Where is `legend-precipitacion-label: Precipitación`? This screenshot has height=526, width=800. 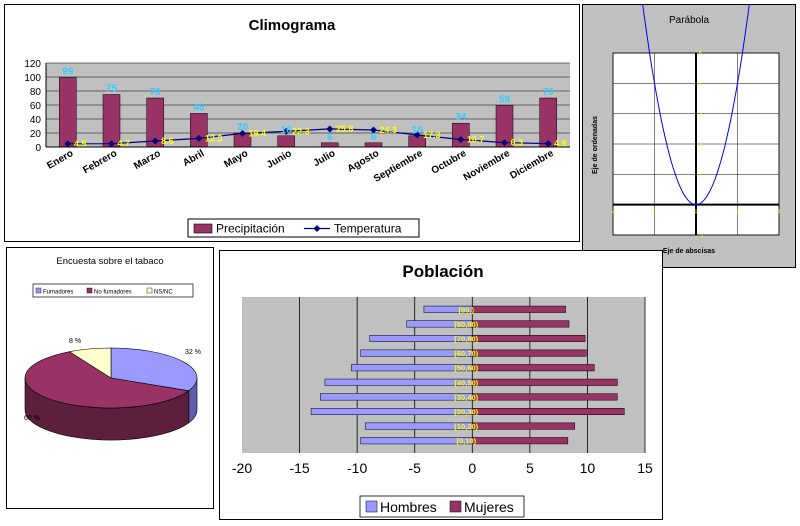
legend-precipitacion-label: Precipitación is located at coordinates (250, 229).